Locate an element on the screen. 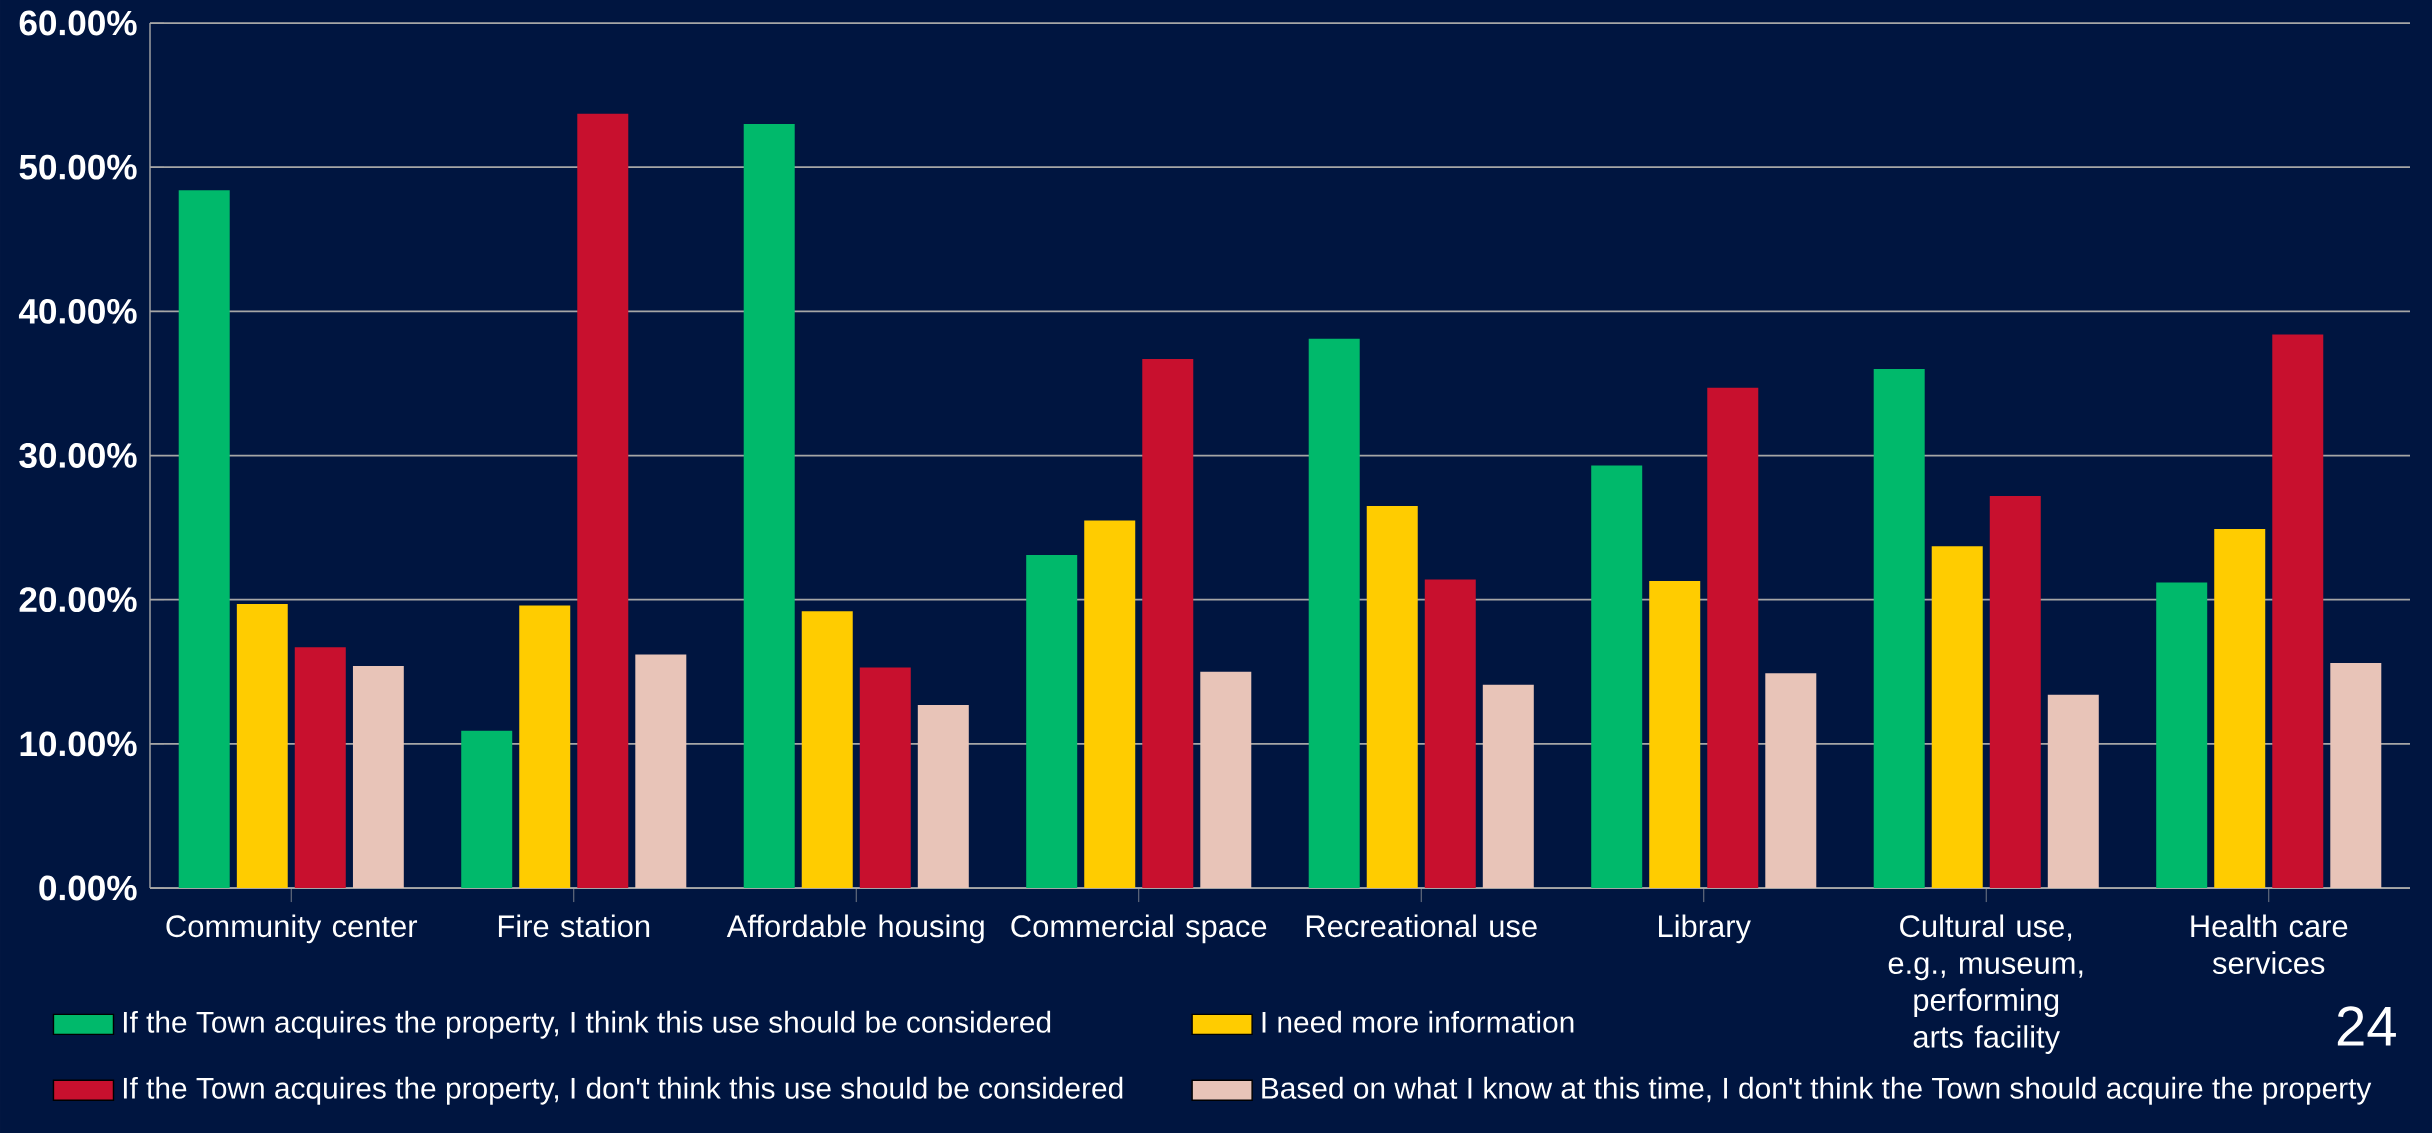  legend-label: I need more information is located at coordinates (1418, 1021).